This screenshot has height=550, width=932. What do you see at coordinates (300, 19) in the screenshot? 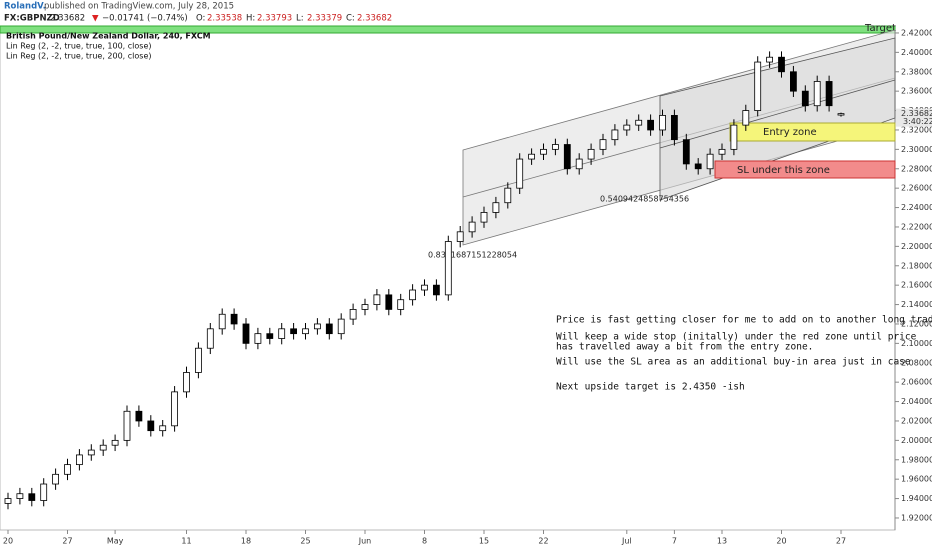
I see `quote-label: L:` at bounding box center [300, 19].